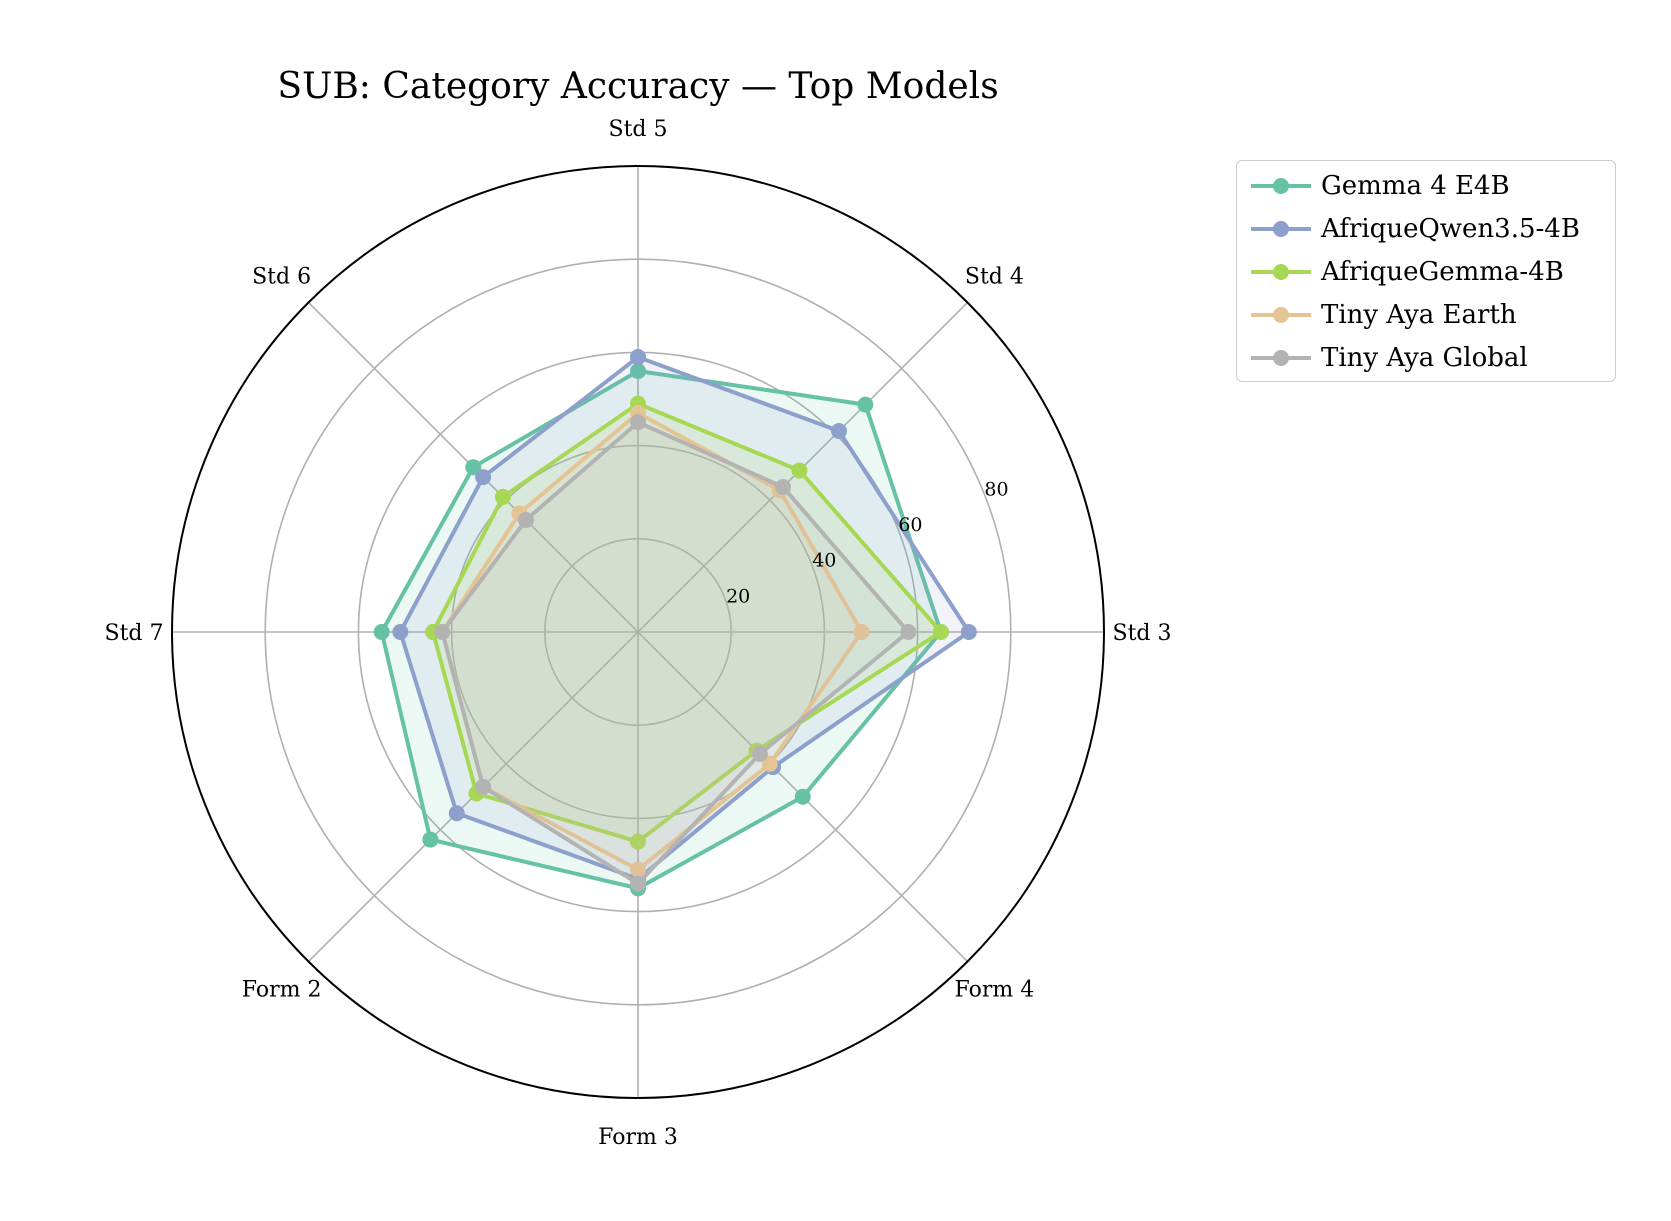  What do you see at coordinates (1450, 229) in the screenshot?
I see `legend-label: AfriqueQwen3.5-4B` at bounding box center [1450, 229].